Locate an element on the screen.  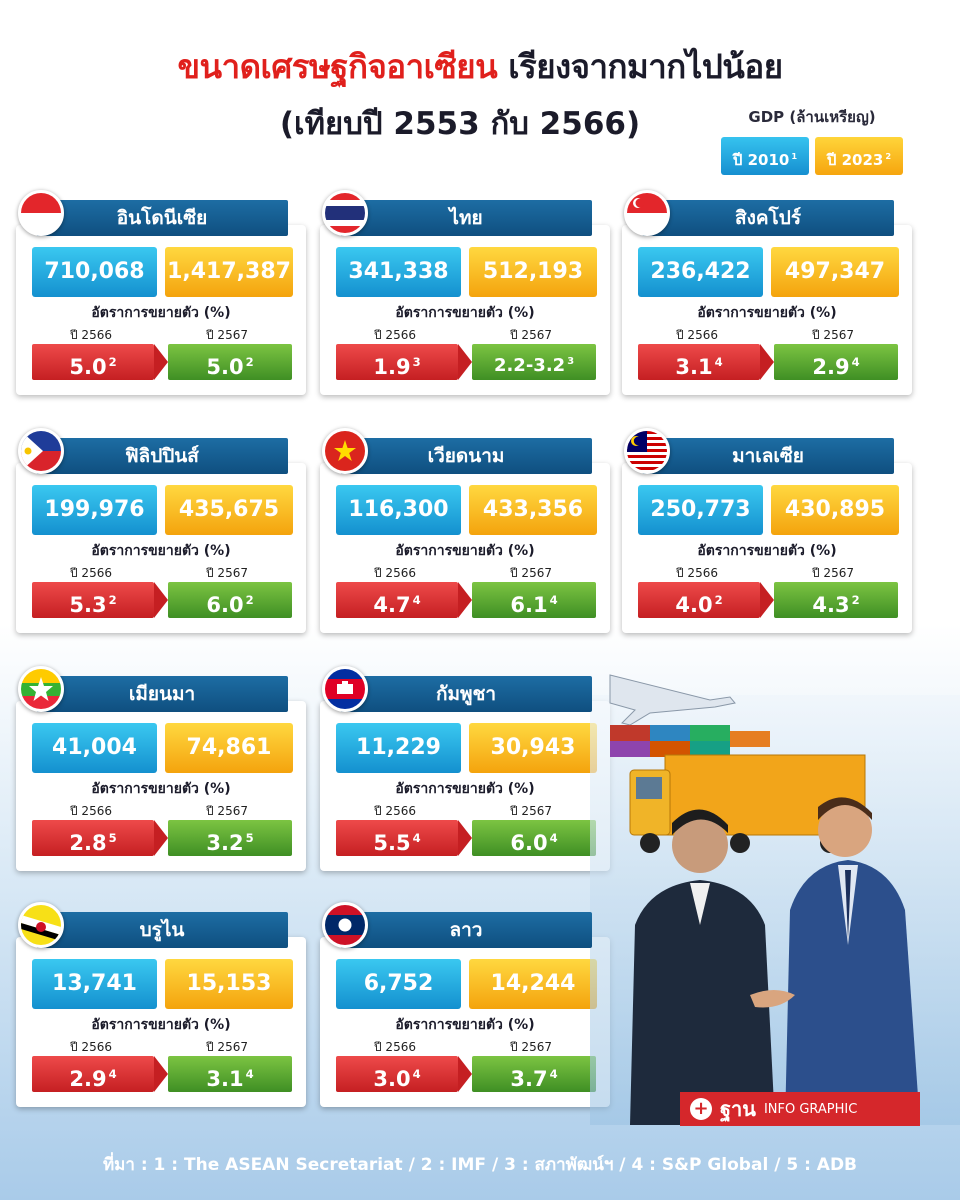
country-name: ไทย is located at coordinates (466, 218).